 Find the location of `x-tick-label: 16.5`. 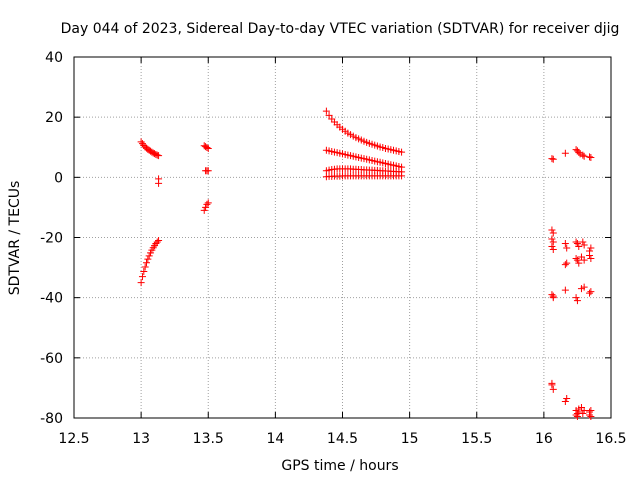

x-tick-label: 16.5 is located at coordinates (610, 439).